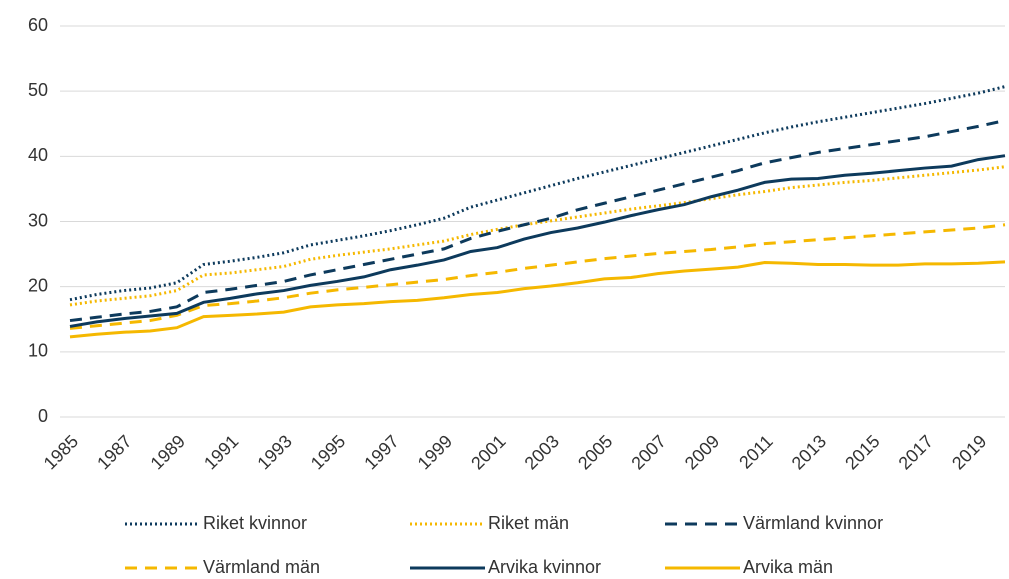 The height and width of the screenshot is (579, 1009). What do you see at coordinates (261, 567) in the screenshot?
I see `legend-label: Värmland män` at bounding box center [261, 567].